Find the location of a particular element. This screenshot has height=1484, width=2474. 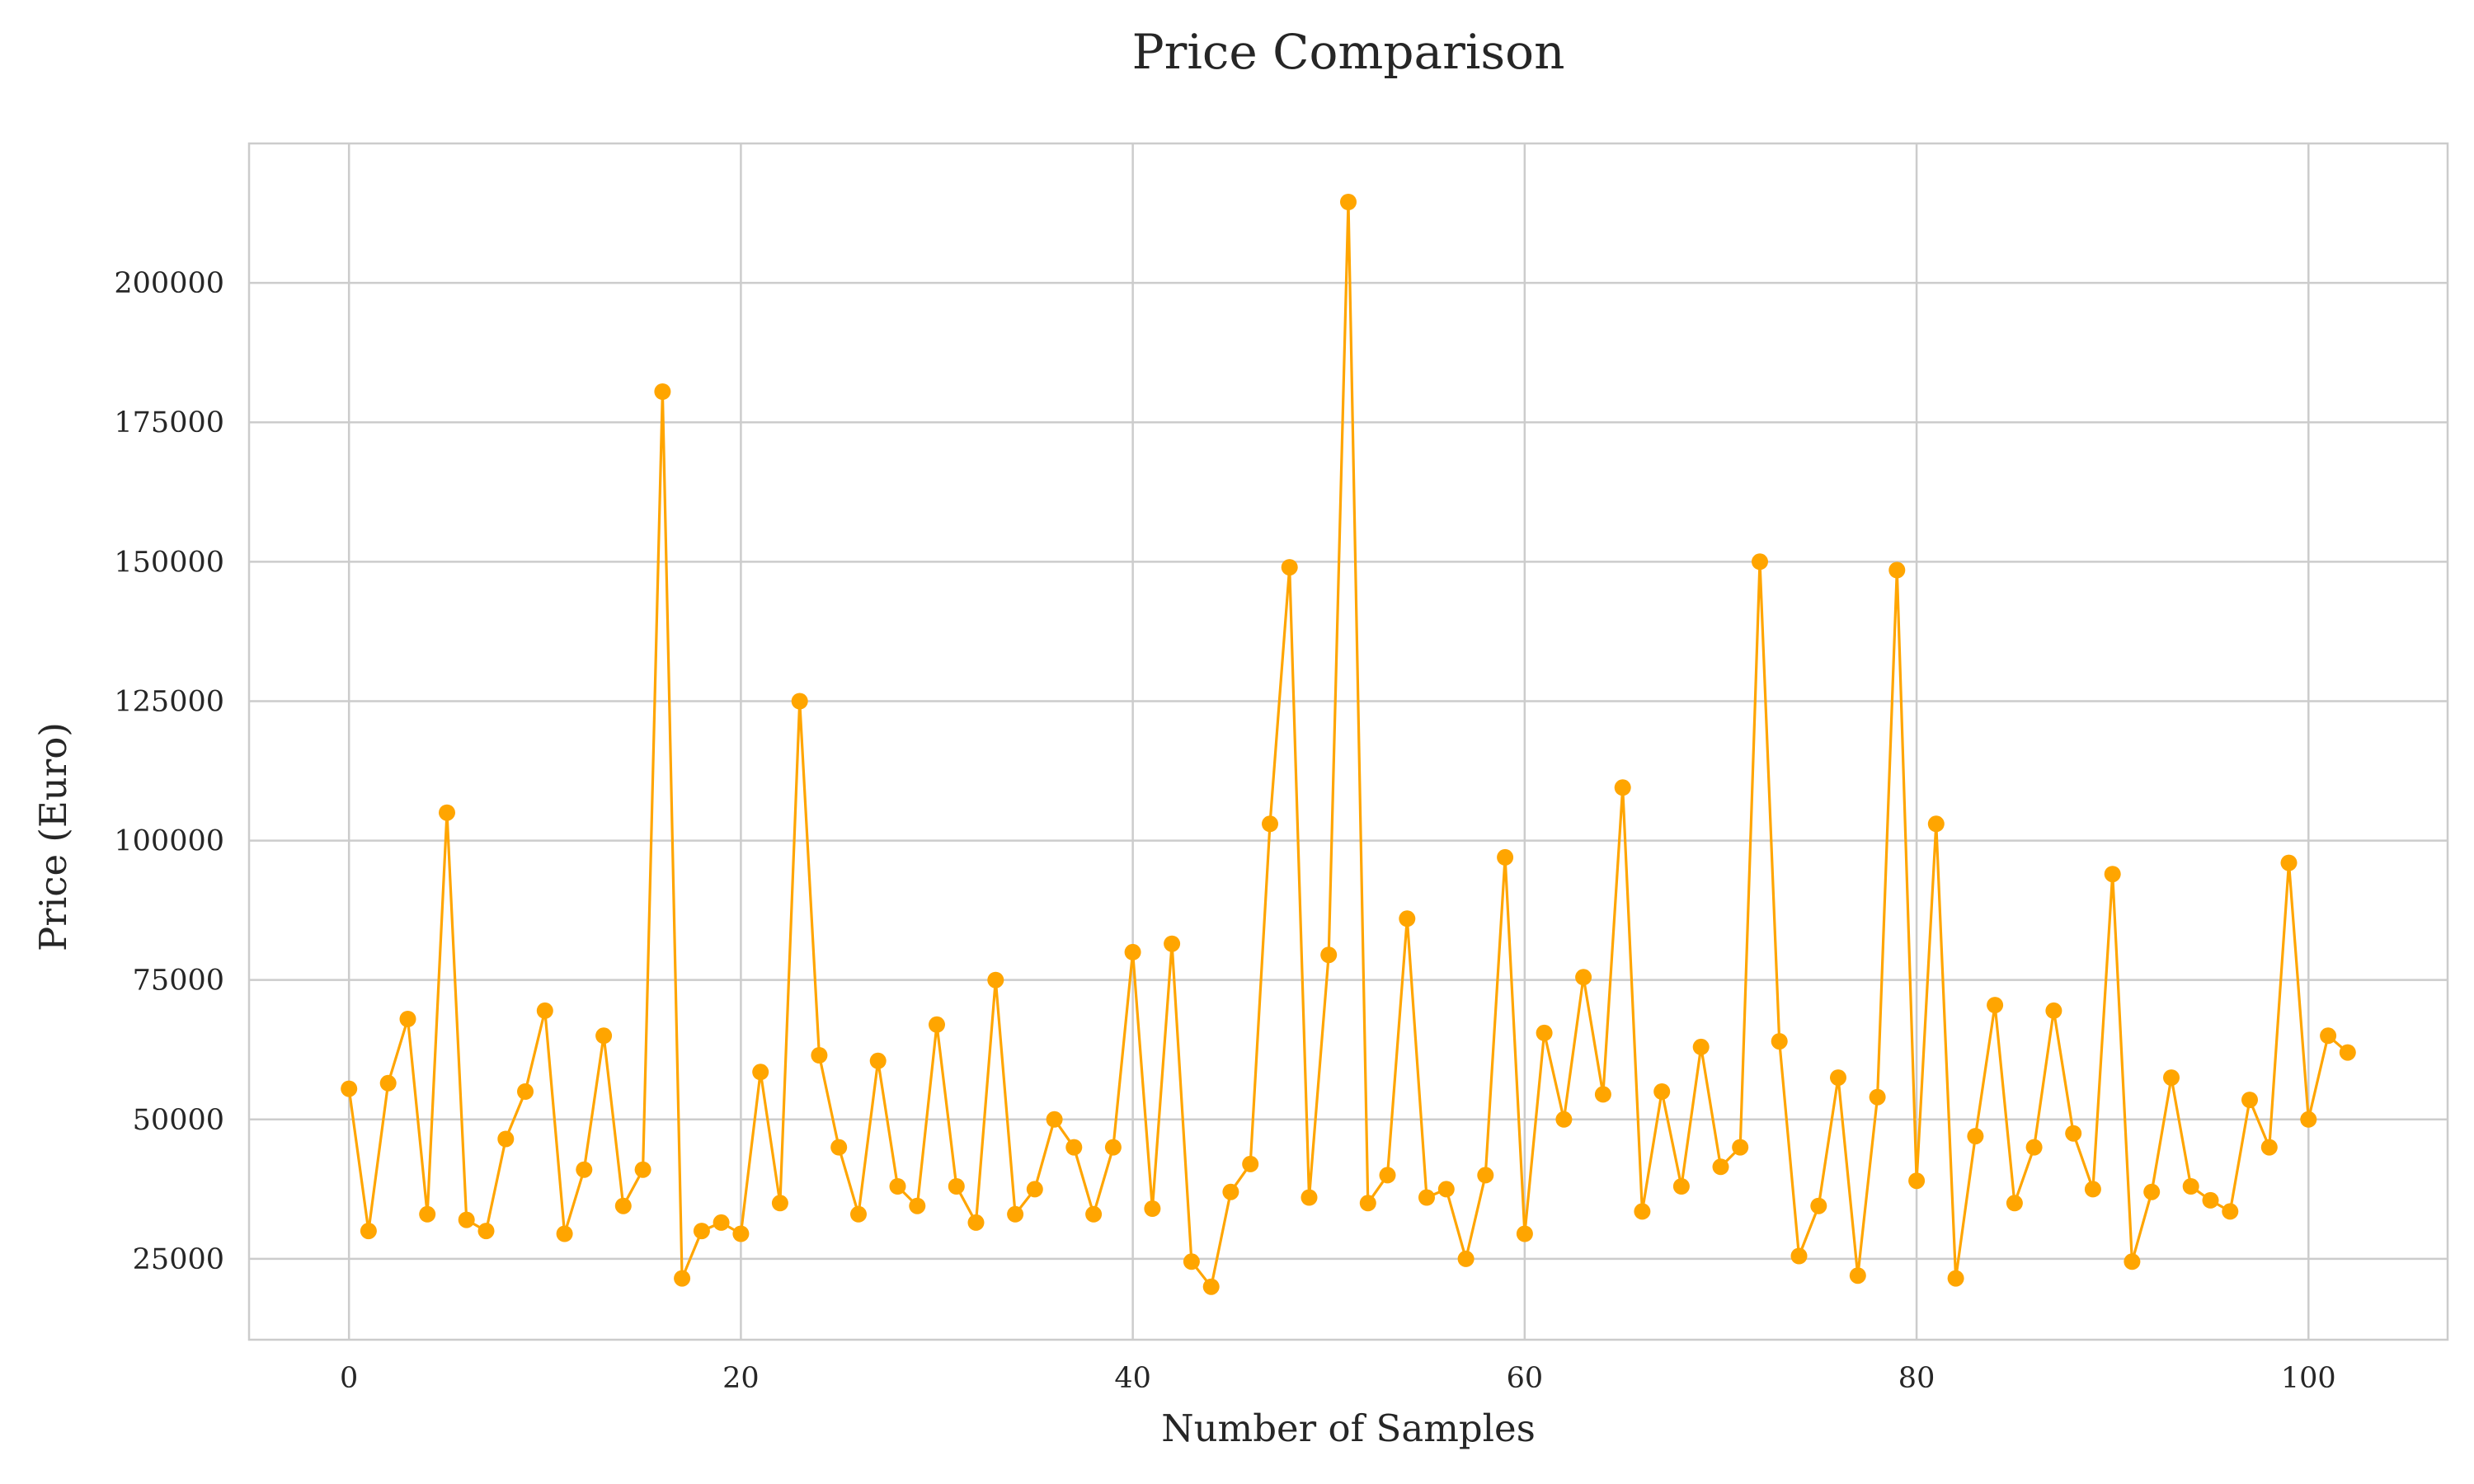

y-tick-label: 75000 is located at coordinates (178, 981).